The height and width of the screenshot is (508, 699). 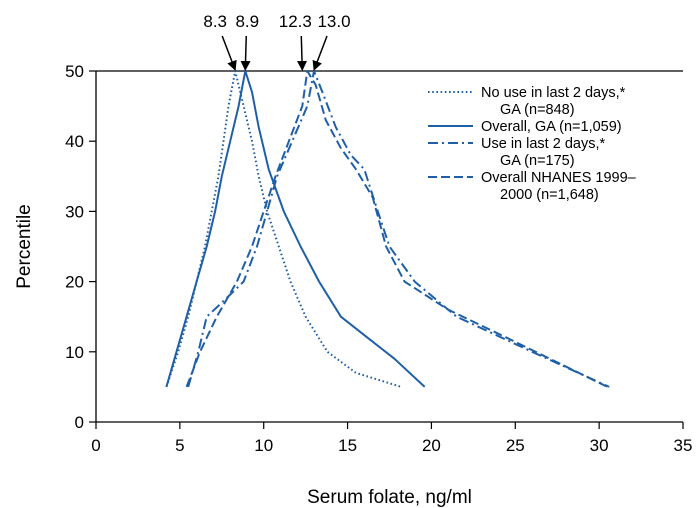 I want to click on legend-label: GA (n=175), so click(x=537, y=161).